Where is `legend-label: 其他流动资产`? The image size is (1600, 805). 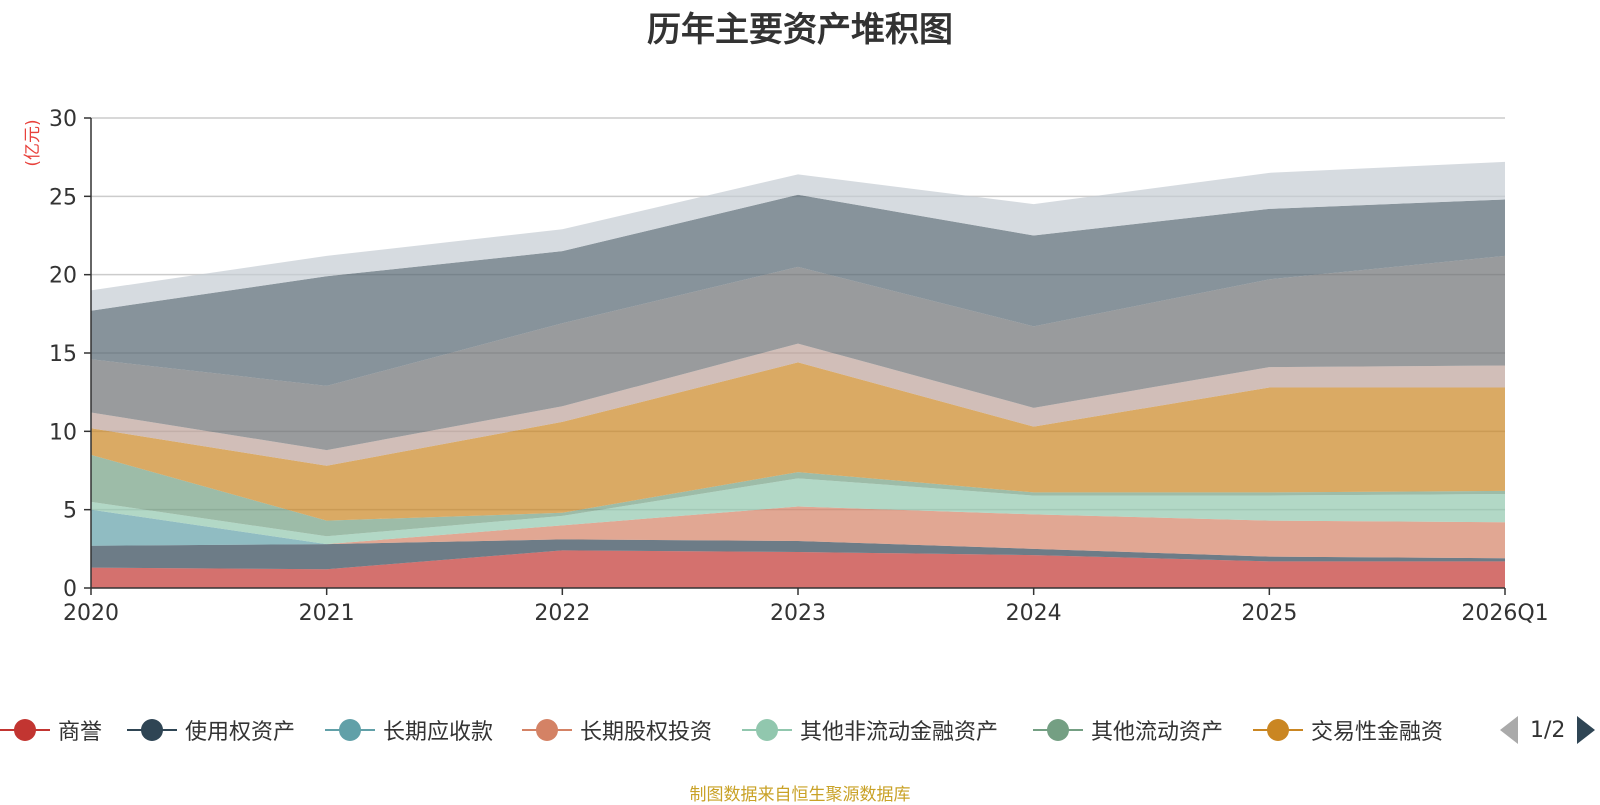
legend-label: 其他流动资产 is located at coordinates (1157, 732).